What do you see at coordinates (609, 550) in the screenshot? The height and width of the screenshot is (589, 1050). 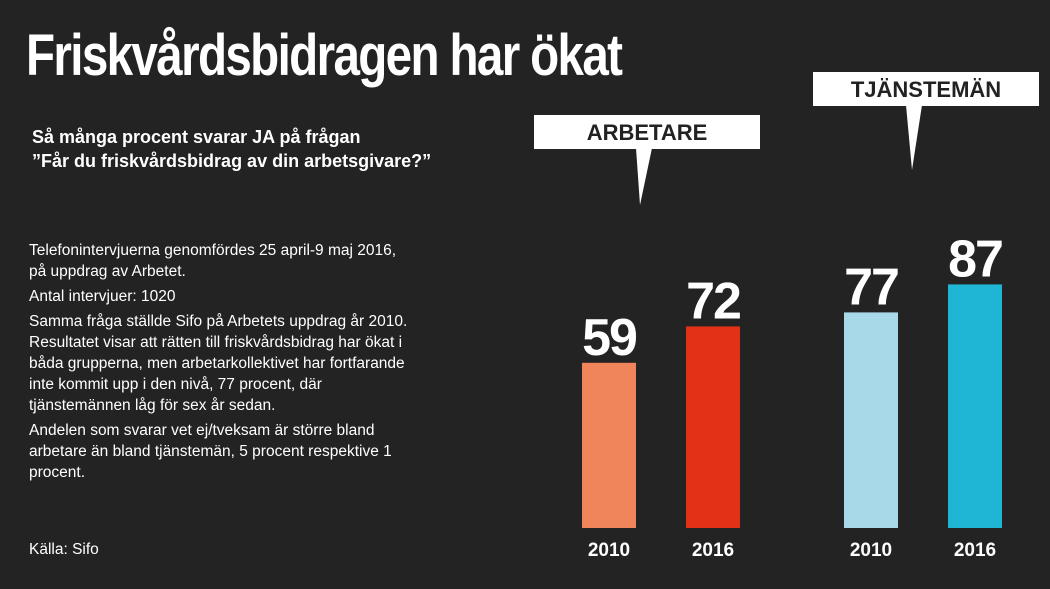 I see `year-label-arbetare-2010: 2010` at bounding box center [609, 550].